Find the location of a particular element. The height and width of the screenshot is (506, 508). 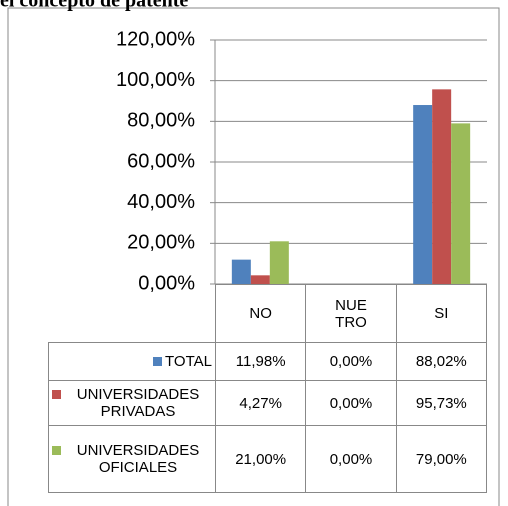

category-label: SI is located at coordinates (441, 313).